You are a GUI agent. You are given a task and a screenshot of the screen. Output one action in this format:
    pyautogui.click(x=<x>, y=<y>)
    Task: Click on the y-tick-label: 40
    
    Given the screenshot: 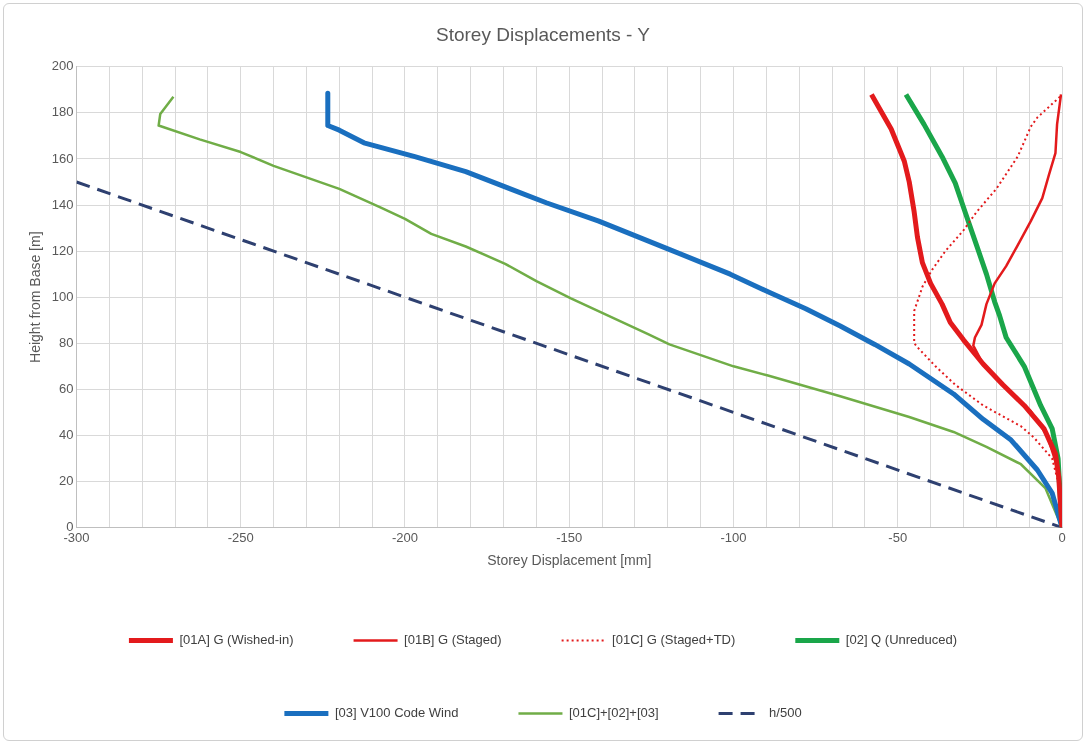 What is the action you would take?
    pyautogui.click(x=66, y=435)
    